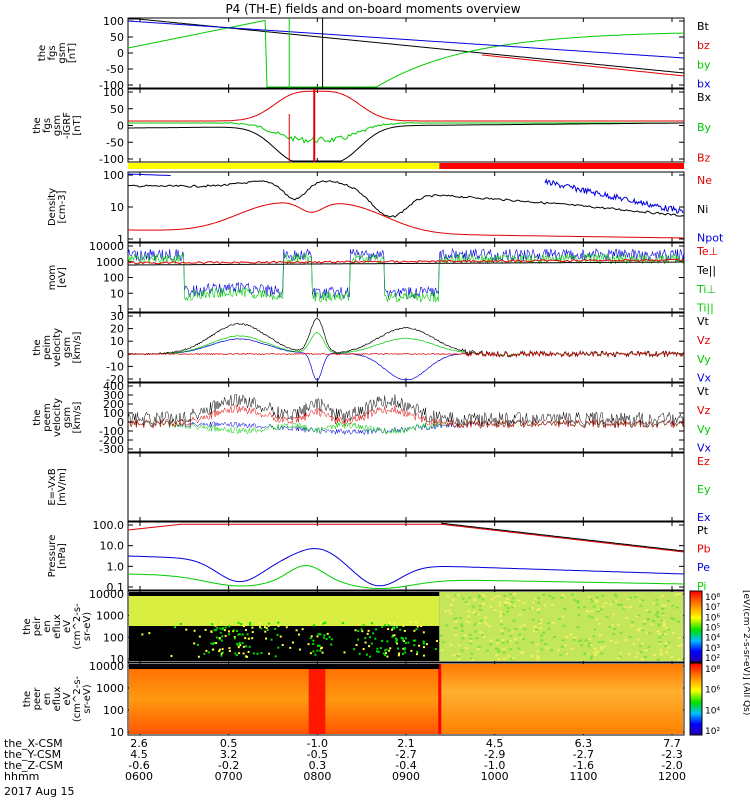  What do you see at coordinates (671, 765) in the screenshot?
I see `ephemeris-value: -2.0` at bounding box center [671, 765].